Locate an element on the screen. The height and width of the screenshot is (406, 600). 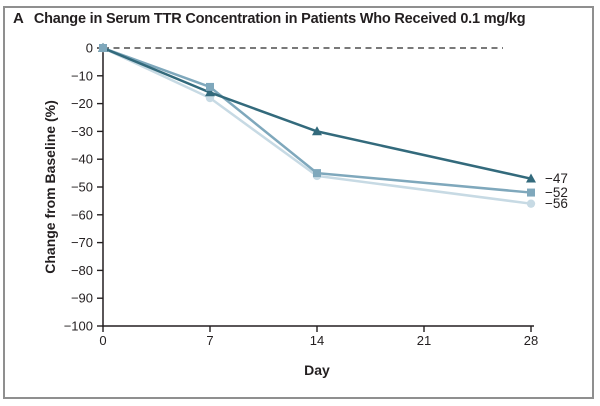
x-tick-label: 14 is located at coordinates (317, 340).